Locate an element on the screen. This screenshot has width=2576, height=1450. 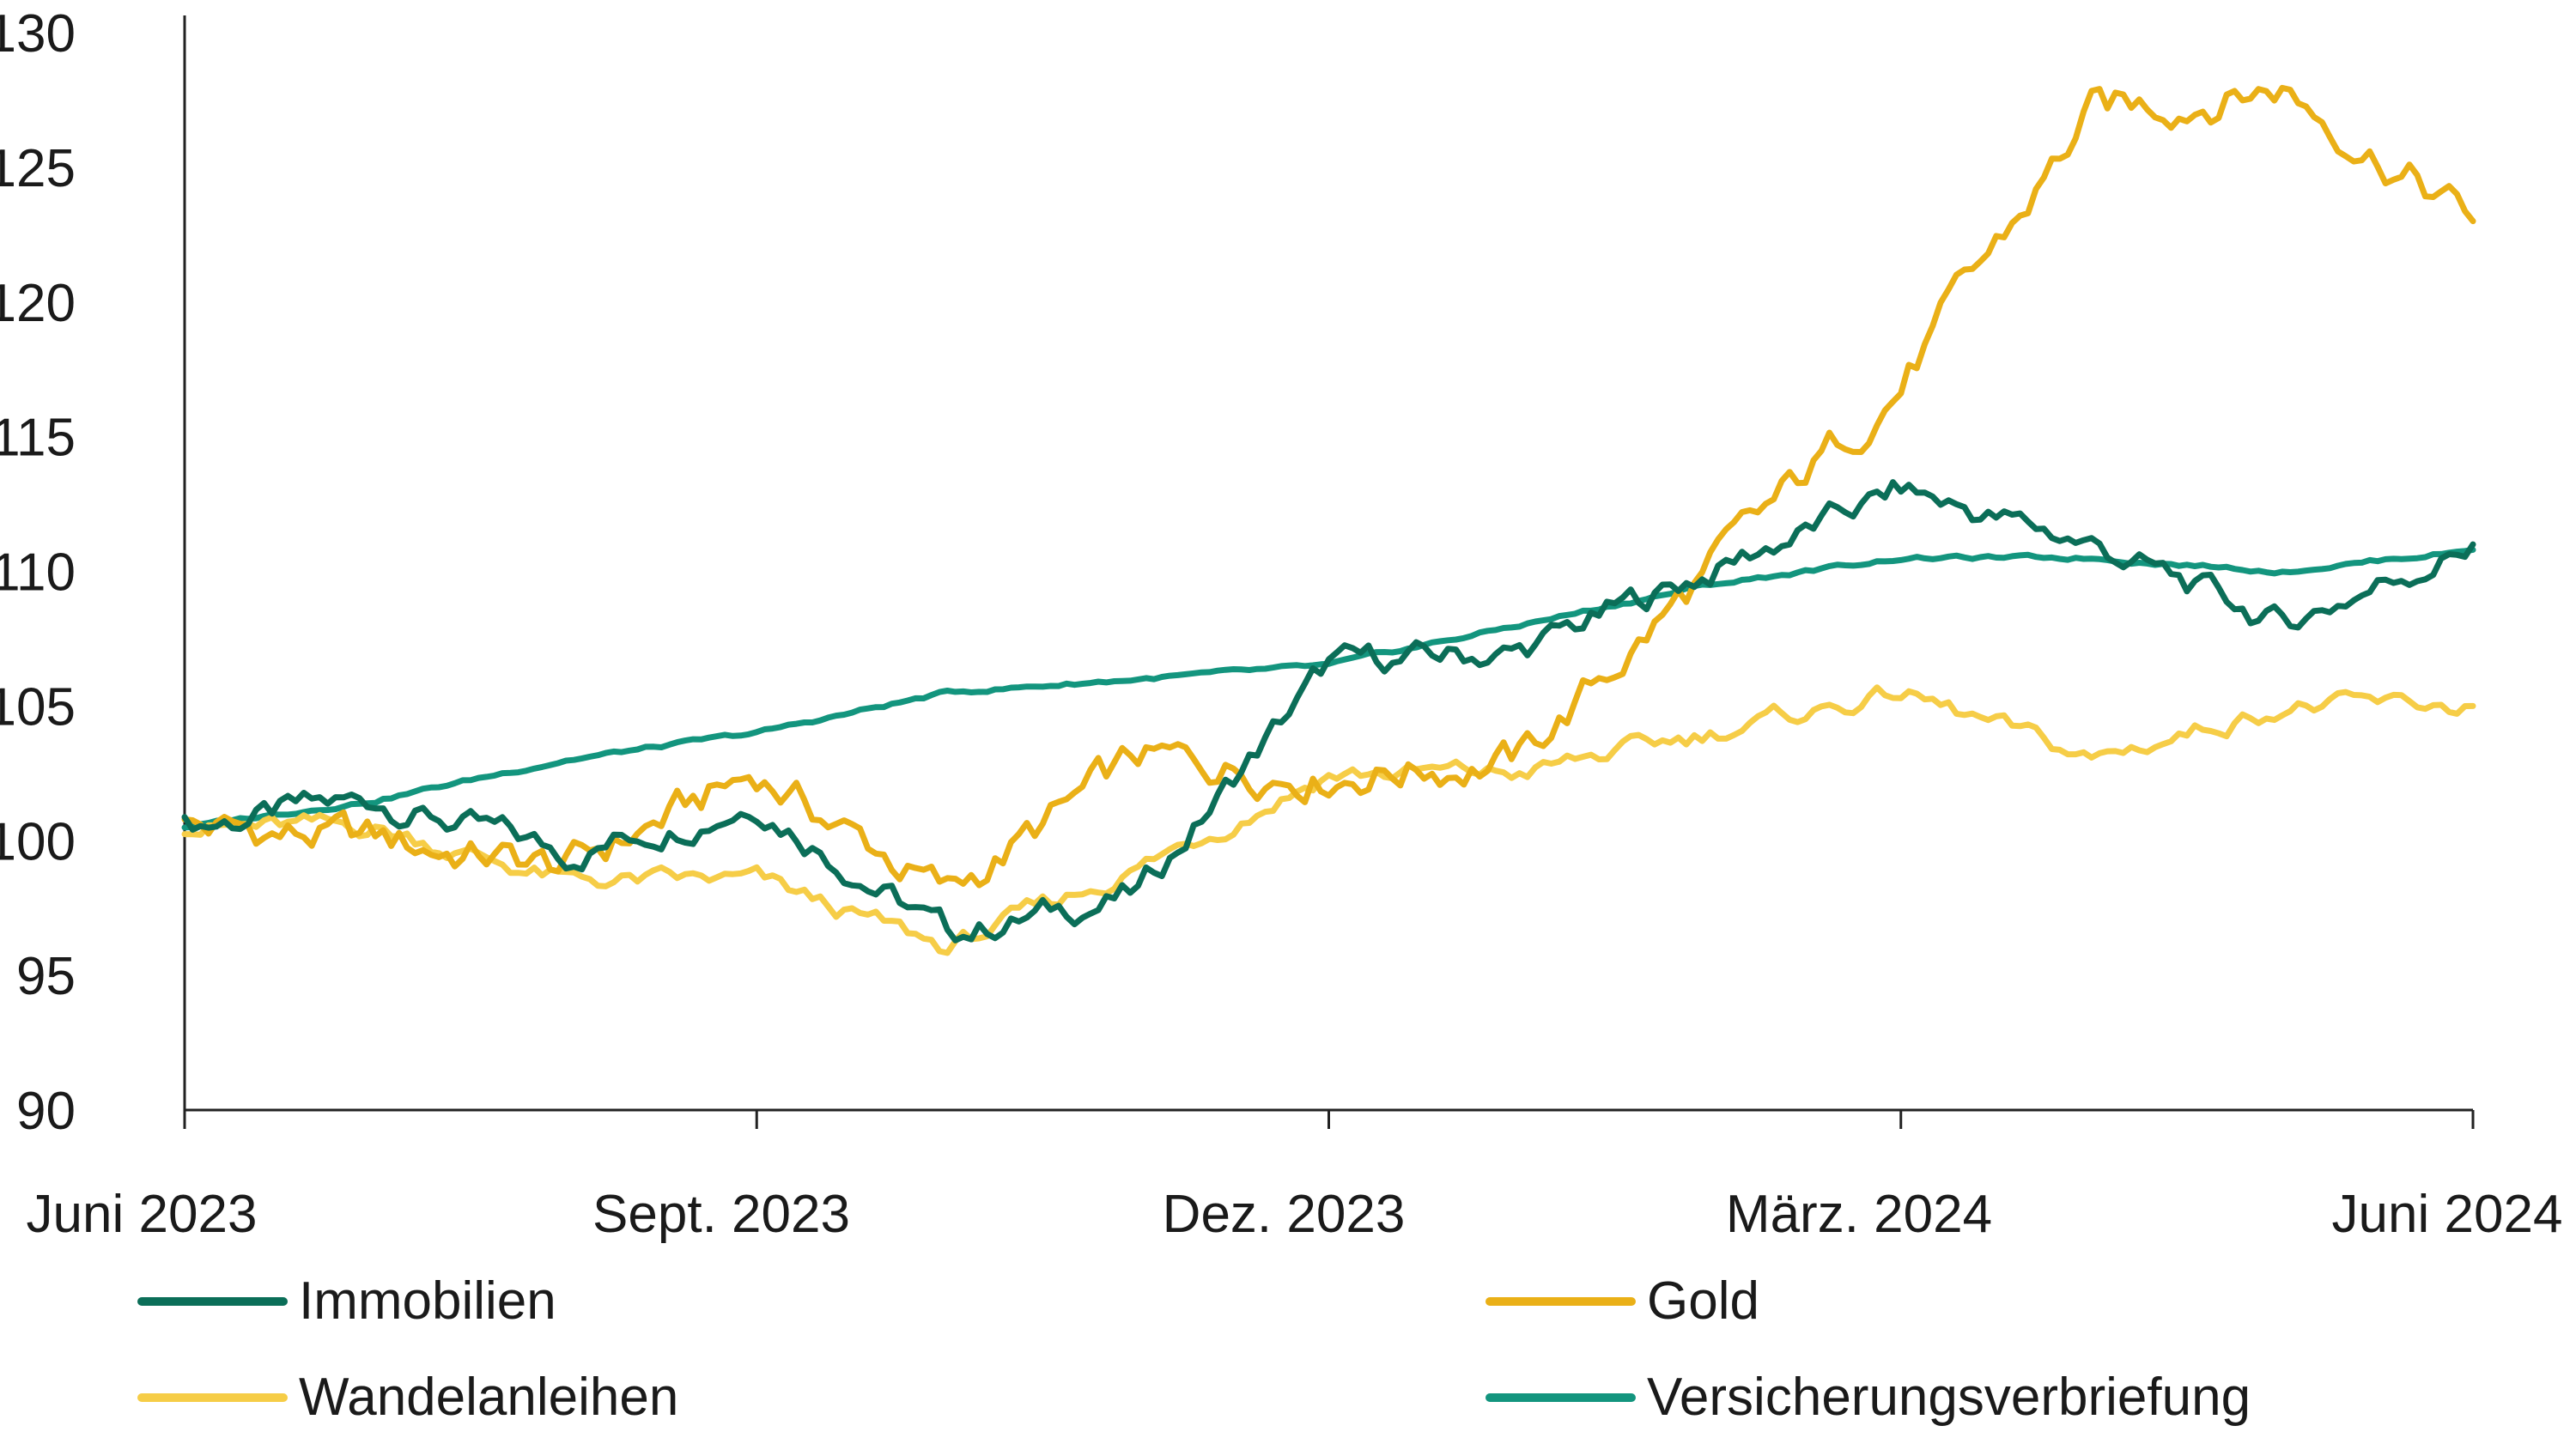
x-tick-label: Juni 2023 is located at coordinates (143, 1214).